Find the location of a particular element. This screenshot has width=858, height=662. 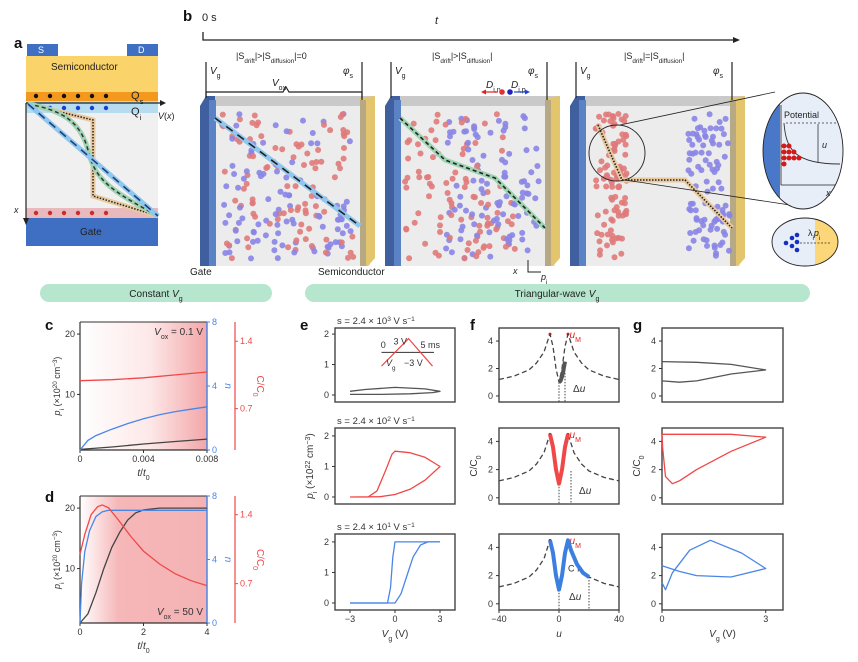

inset-cation is located at coordinates (784, 164).